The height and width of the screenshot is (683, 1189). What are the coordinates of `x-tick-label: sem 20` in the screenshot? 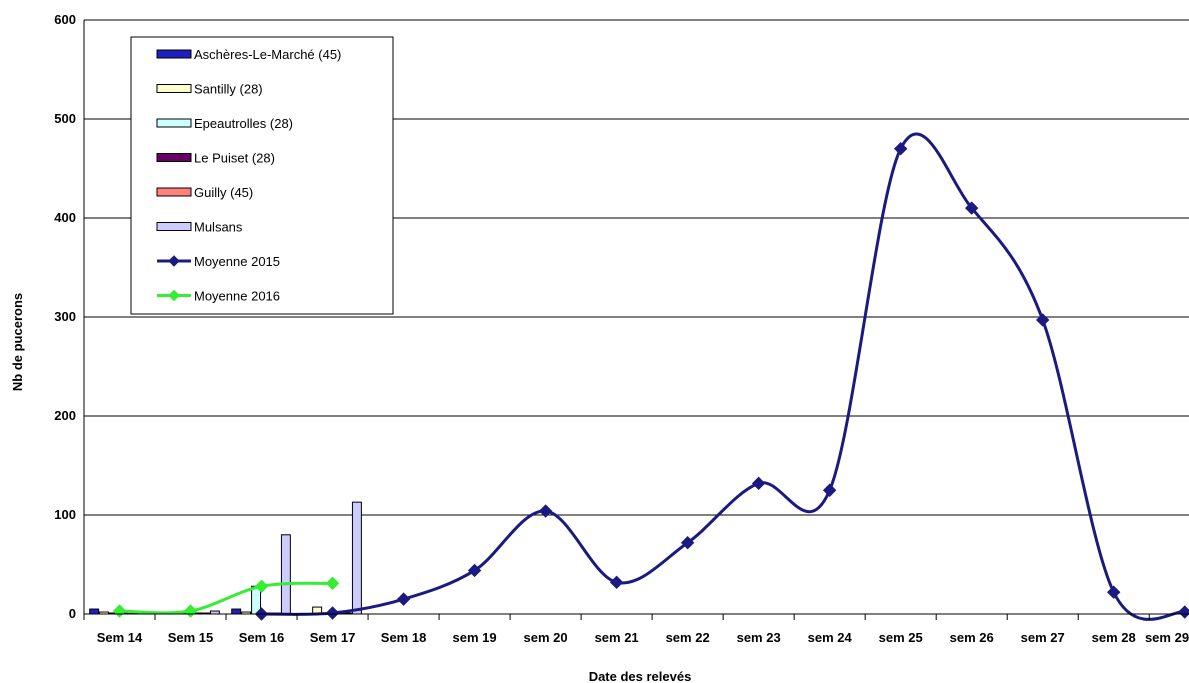 It's located at (546, 637).